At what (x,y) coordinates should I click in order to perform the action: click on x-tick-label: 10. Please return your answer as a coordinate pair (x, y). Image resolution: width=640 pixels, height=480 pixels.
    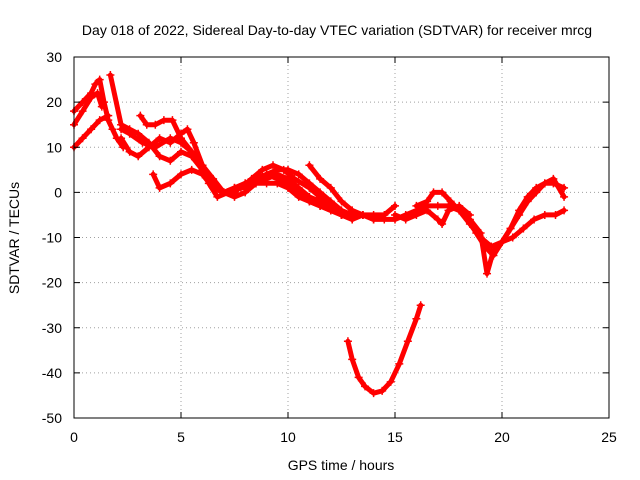
    Looking at the image, I should click on (288, 437).